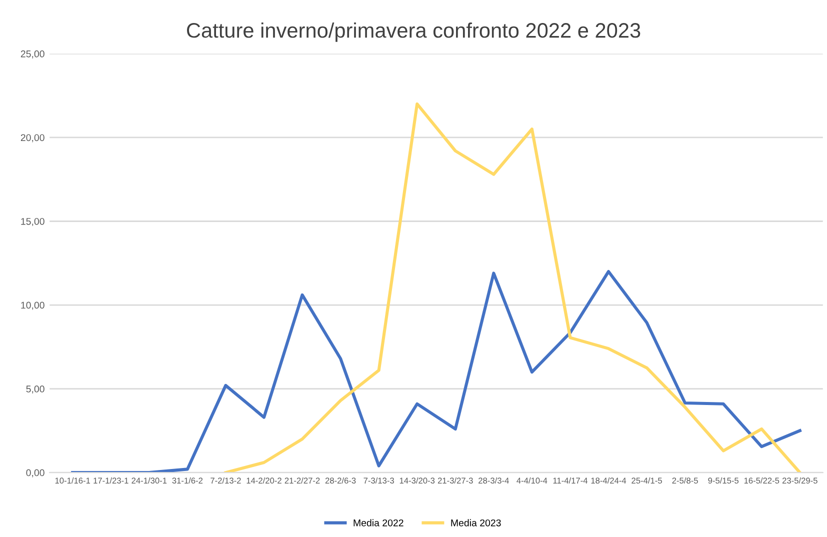 The image size is (827, 537). What do you see at coordinates (685, 480) in the screenshot?
I see `x-tick-label: 2-5/8-5` at bounding box center [685, 480].